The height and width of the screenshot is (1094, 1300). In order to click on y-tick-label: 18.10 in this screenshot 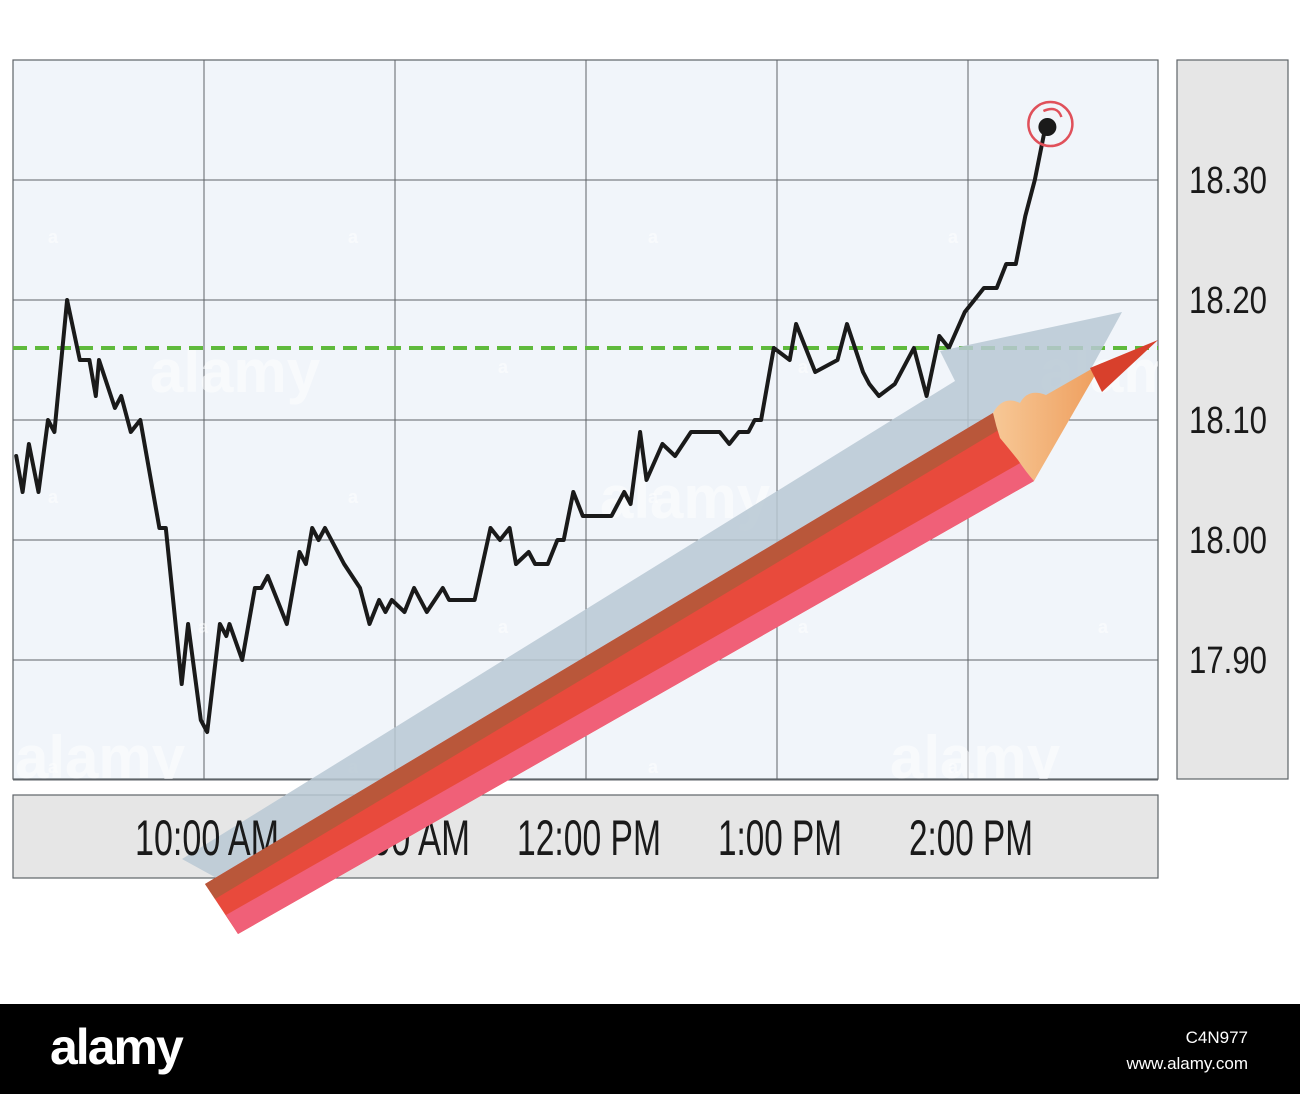, I will do `click(1228, 421)`.